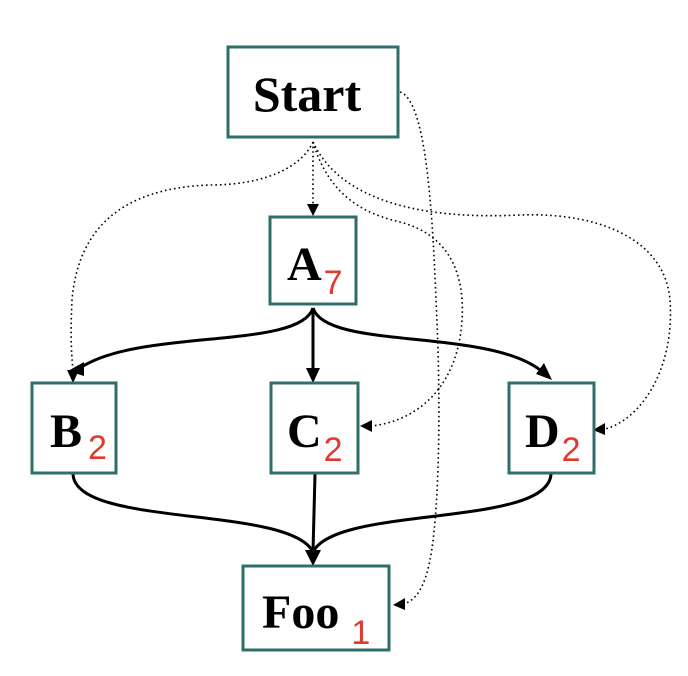 The height and width of the screenshot is (676, 688). Describe the element at coordinates (360, 633) in the screenshot. I see `node-foo-subscript: 1` at that location.